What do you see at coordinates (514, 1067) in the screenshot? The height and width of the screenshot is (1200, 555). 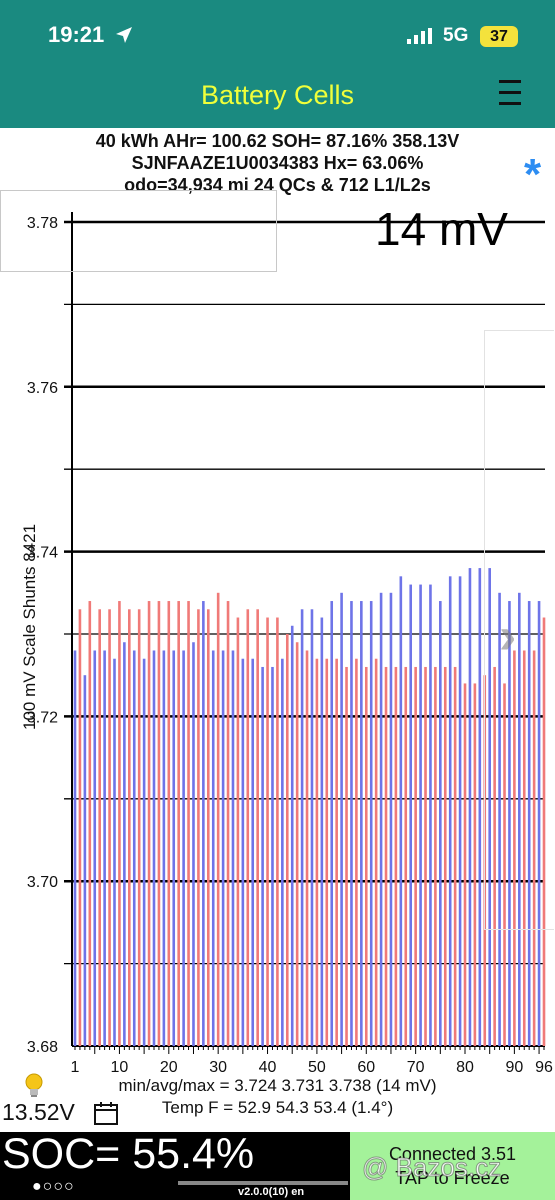 I see `x-tick-label: 90` at bounding box center [514, 1067].